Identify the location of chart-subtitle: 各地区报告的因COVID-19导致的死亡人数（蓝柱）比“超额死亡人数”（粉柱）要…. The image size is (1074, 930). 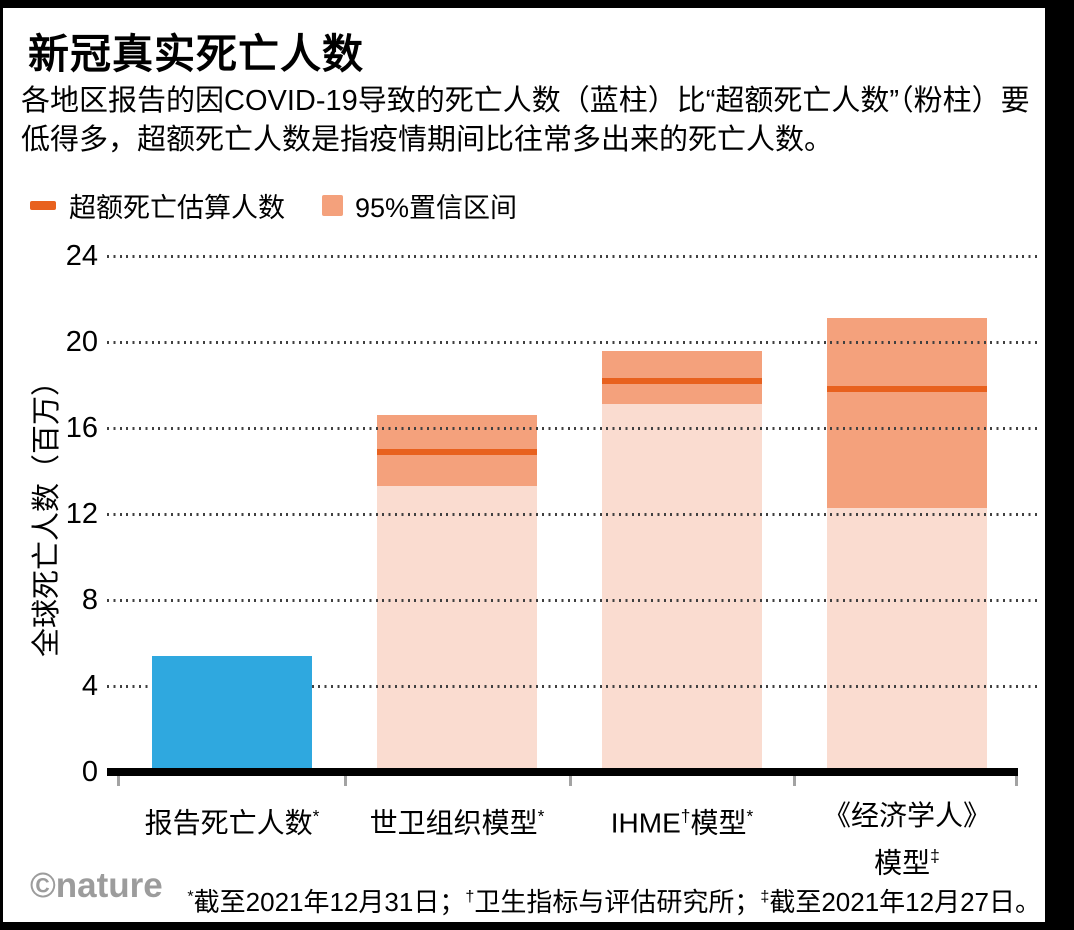
(525, 120).